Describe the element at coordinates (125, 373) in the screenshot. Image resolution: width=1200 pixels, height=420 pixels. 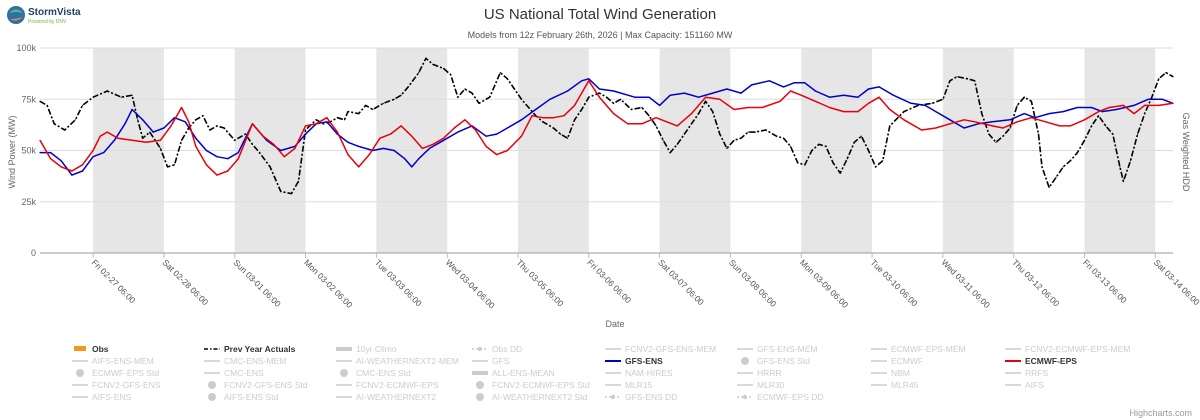
I see `legend-label: ECMWF-EPS Std` at that location.